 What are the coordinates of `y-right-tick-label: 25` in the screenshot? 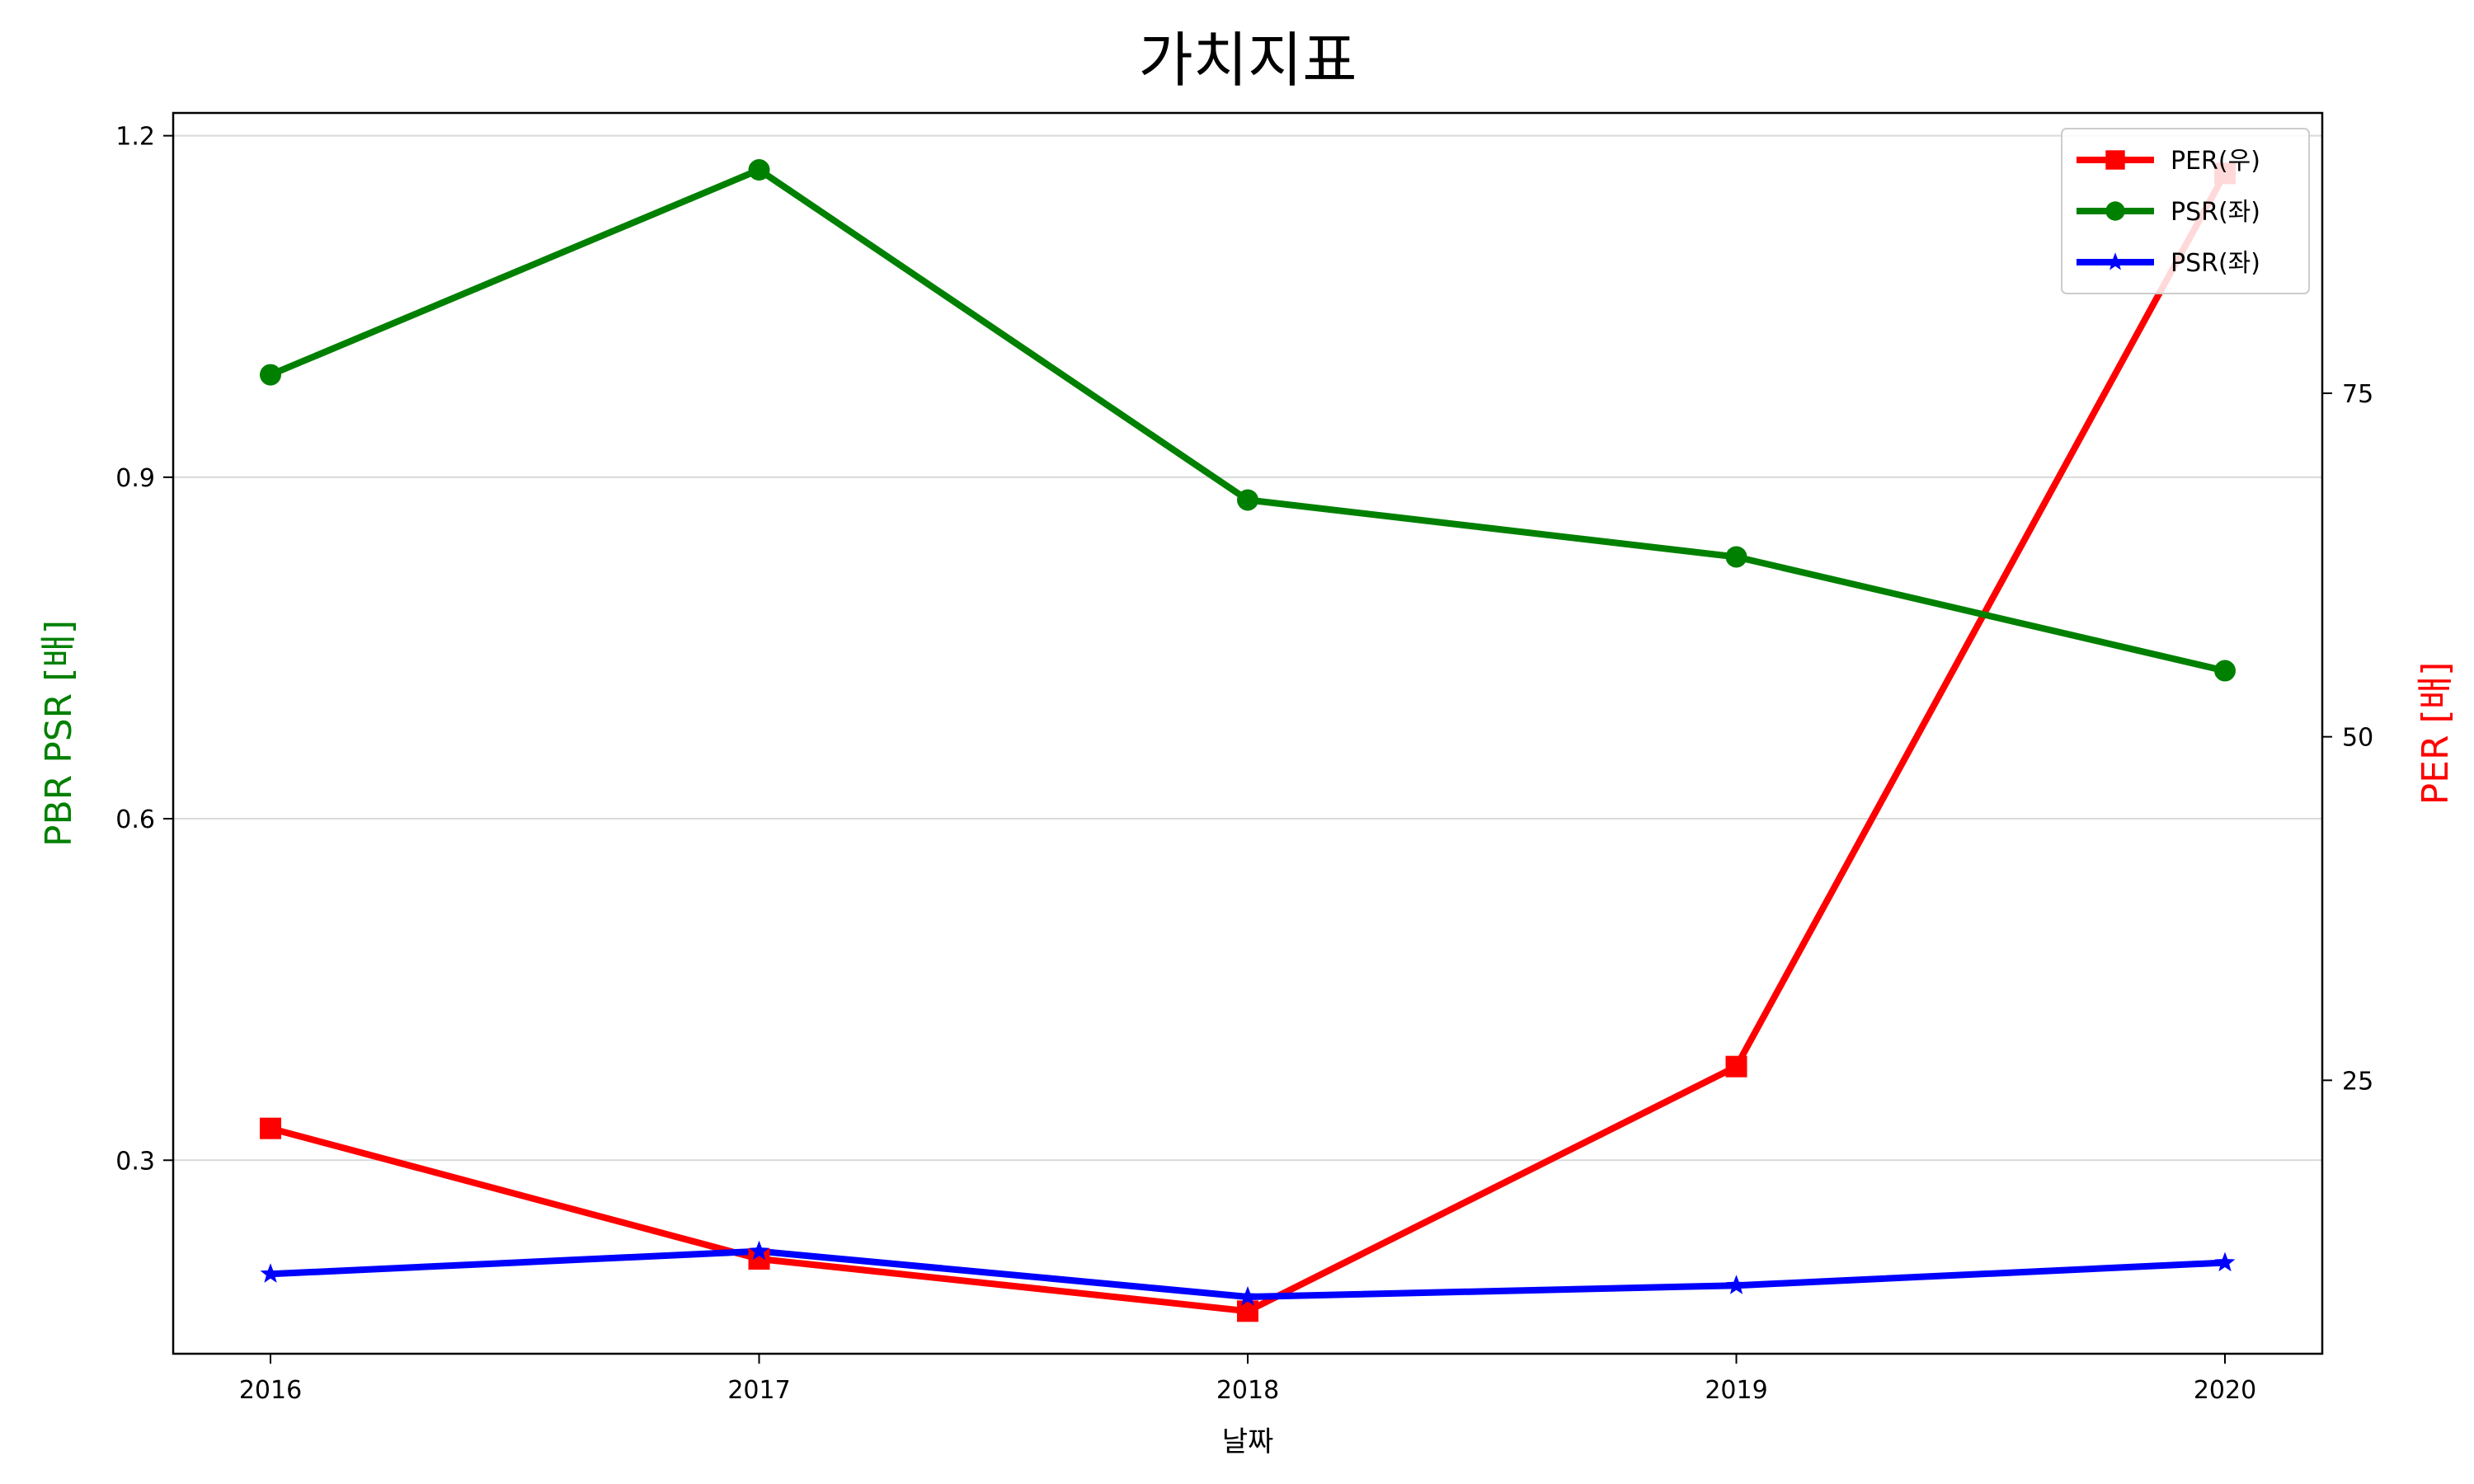 It's located at (2357, 1081).